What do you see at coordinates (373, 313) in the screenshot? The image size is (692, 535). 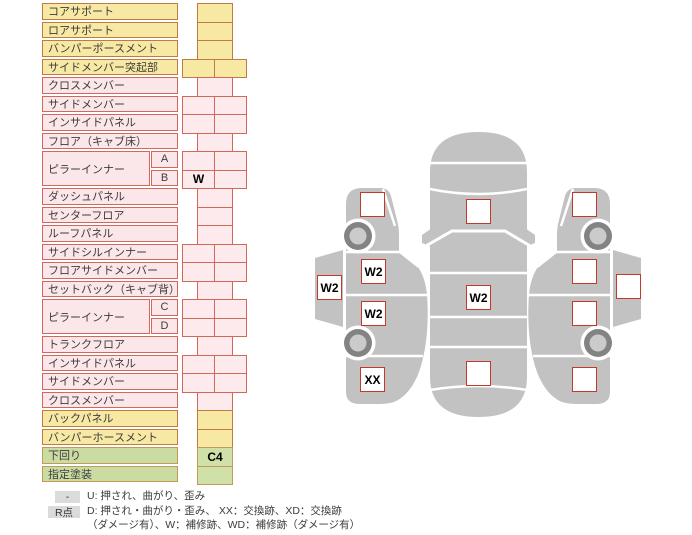 I see `damage-marker-left-rear-door: W2` at bounding box center [373, 313].